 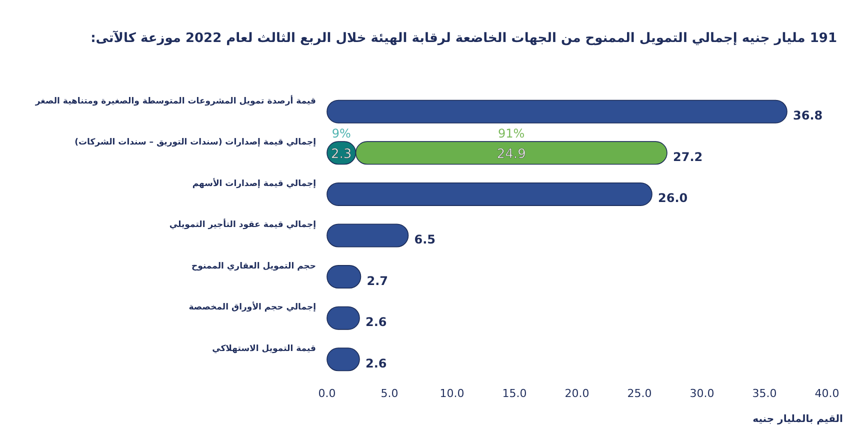 I want to click on y-tick-label: إجمالي حجم الأوراق المخصصة, so click(x=252, y=306).